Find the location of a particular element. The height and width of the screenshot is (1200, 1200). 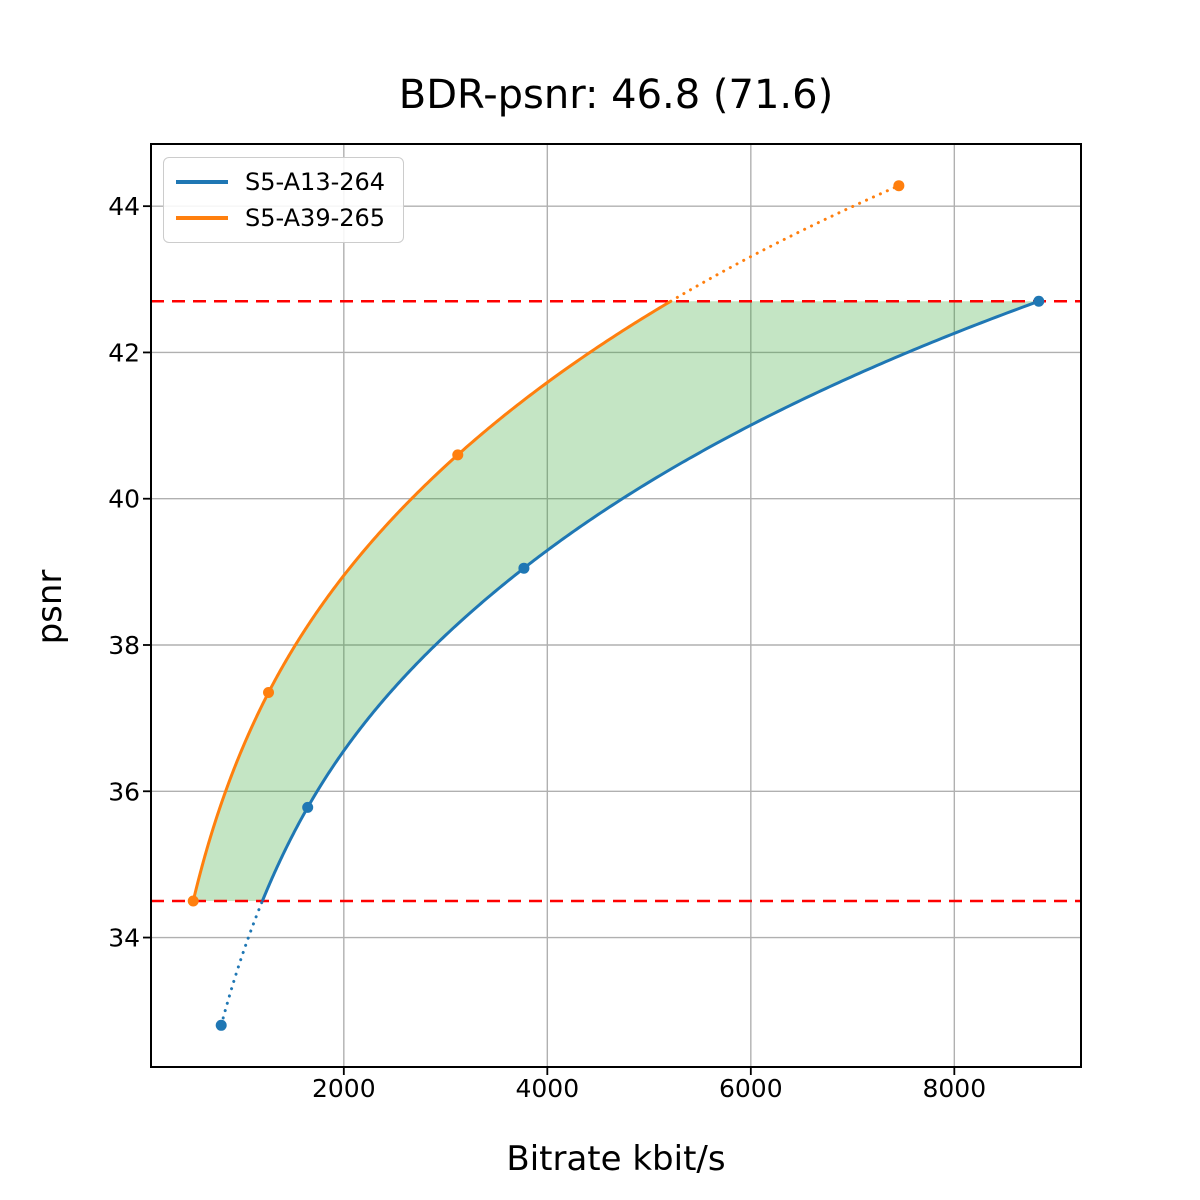

chart-title: BDR-psnr: 46.8 (71.6) is located at coordinates (616, 95).